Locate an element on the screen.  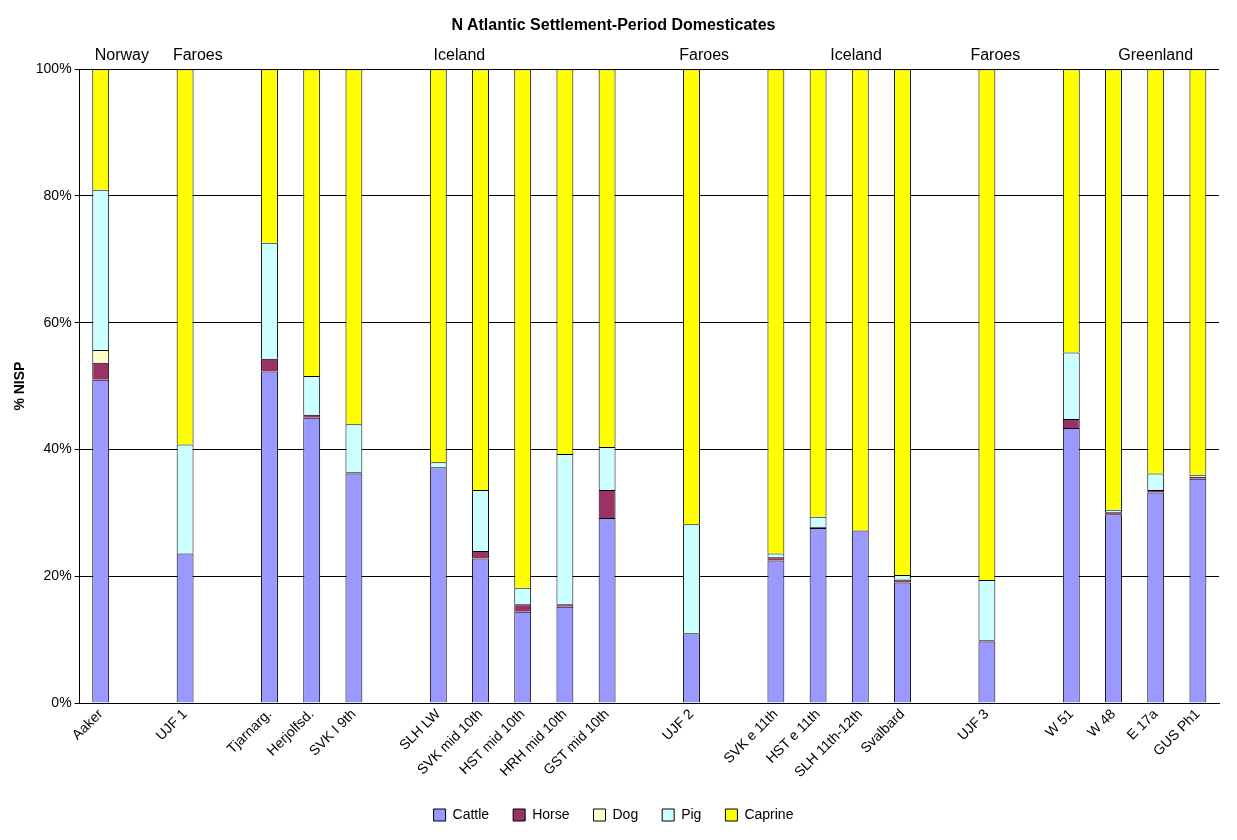
y-tick-label: 80% is located at coordinates (57, 194).